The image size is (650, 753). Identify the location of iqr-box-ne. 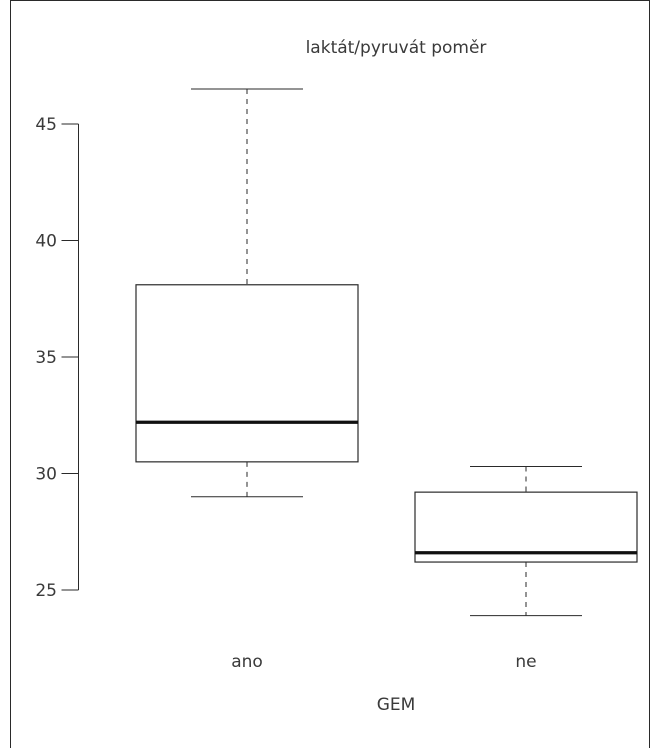
(526, 527).